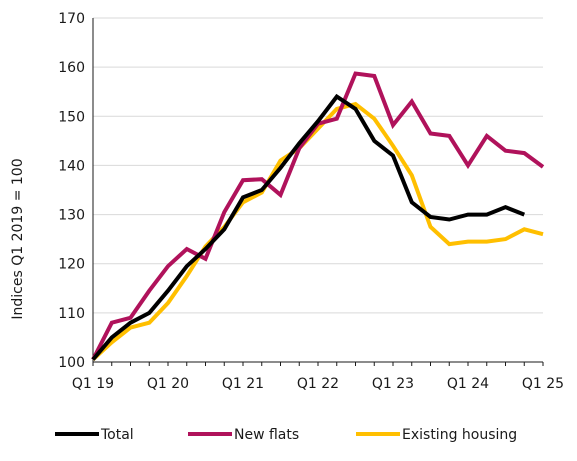 This screenshot has width=577, height=461. I want to click on x-tick-label: Q1 19, so click(93, 384).